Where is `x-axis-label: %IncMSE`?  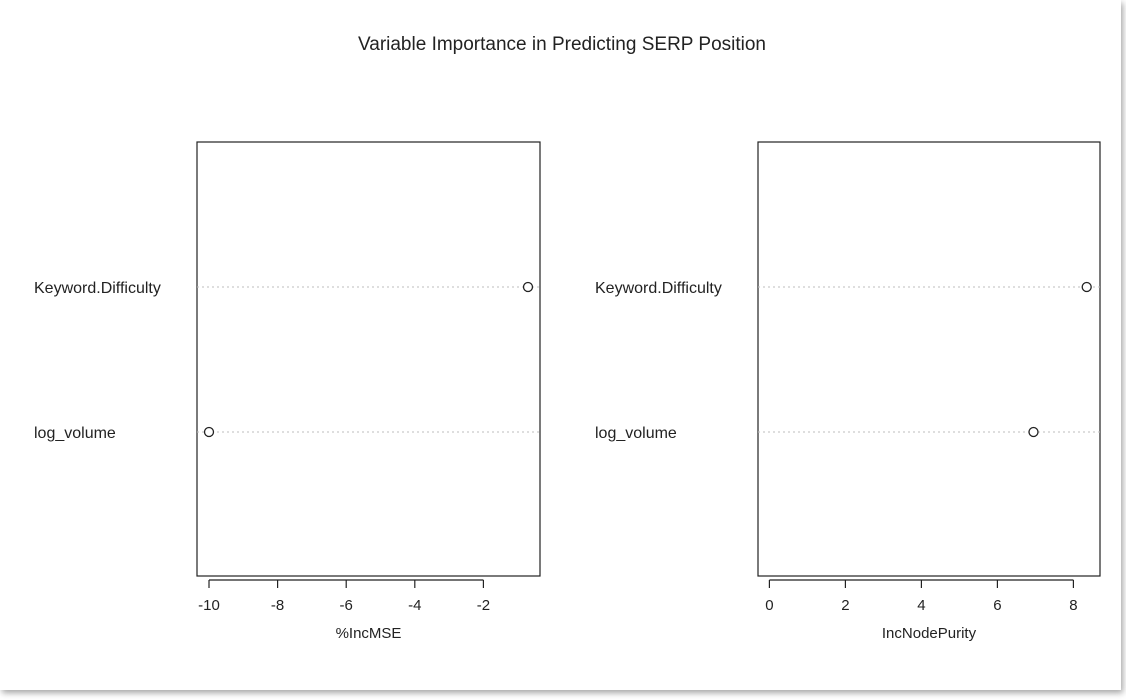 x-axis-label: %IncMSE is located at coordinates (369, 633).